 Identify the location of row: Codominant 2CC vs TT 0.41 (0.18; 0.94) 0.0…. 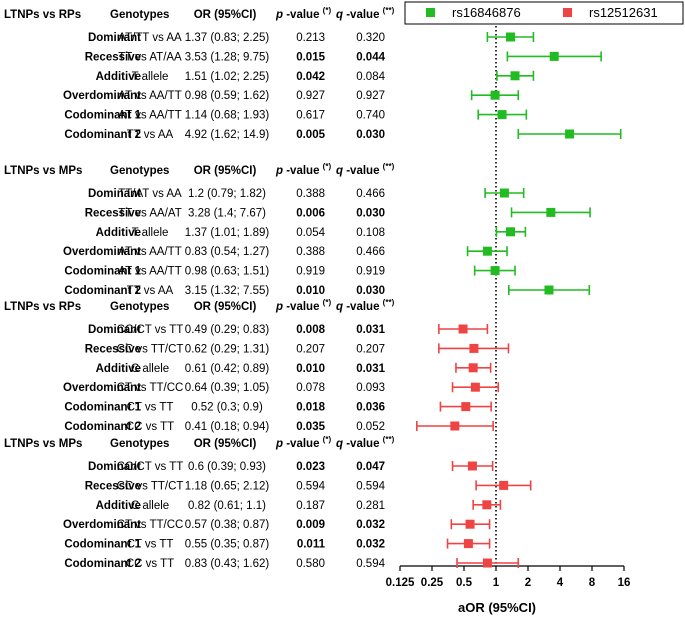
(279, 427).